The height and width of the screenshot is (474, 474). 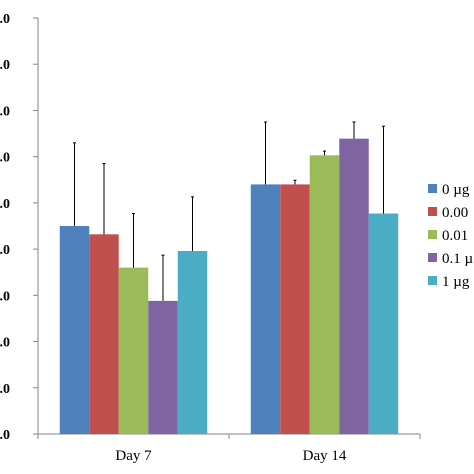 I want to click on x-tick-group: Day 7 Day 14, so click(x=229, y=449).